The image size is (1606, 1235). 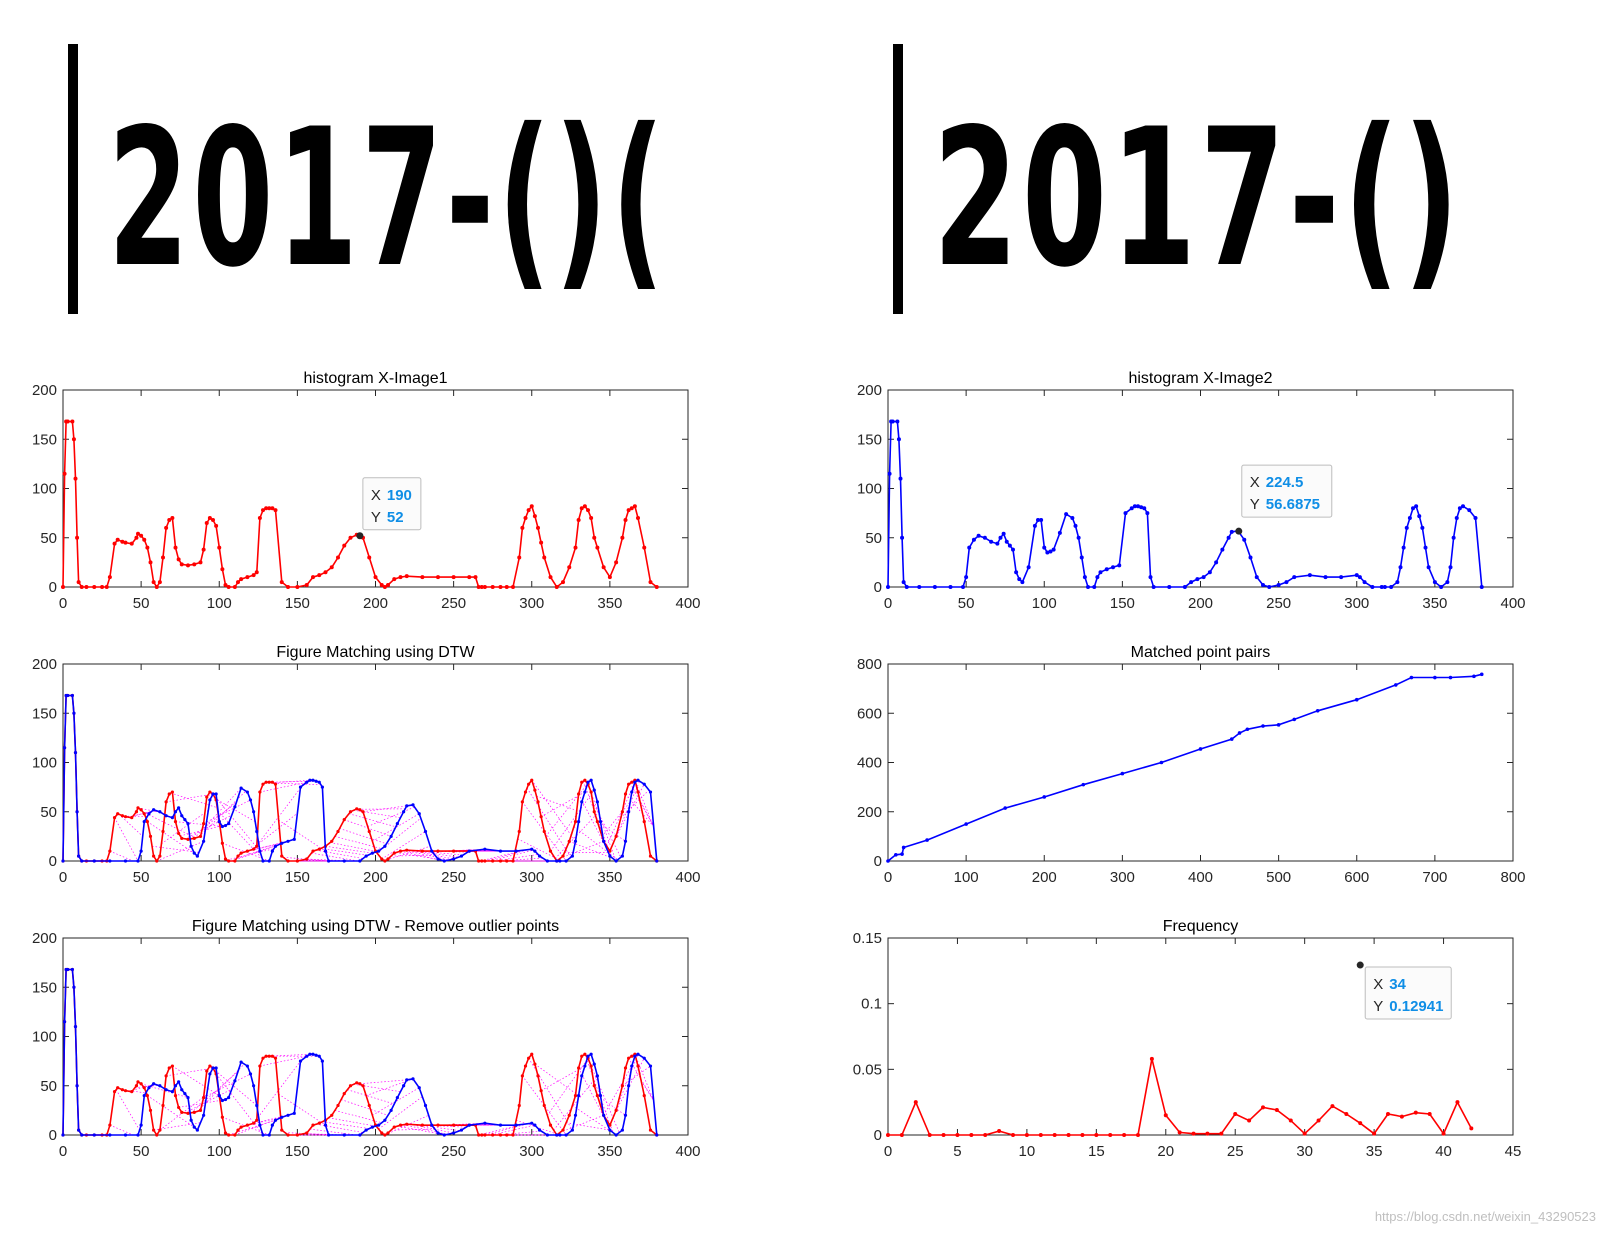 I want to click on x-tick-label: 600, so click(x=1356, y=877).